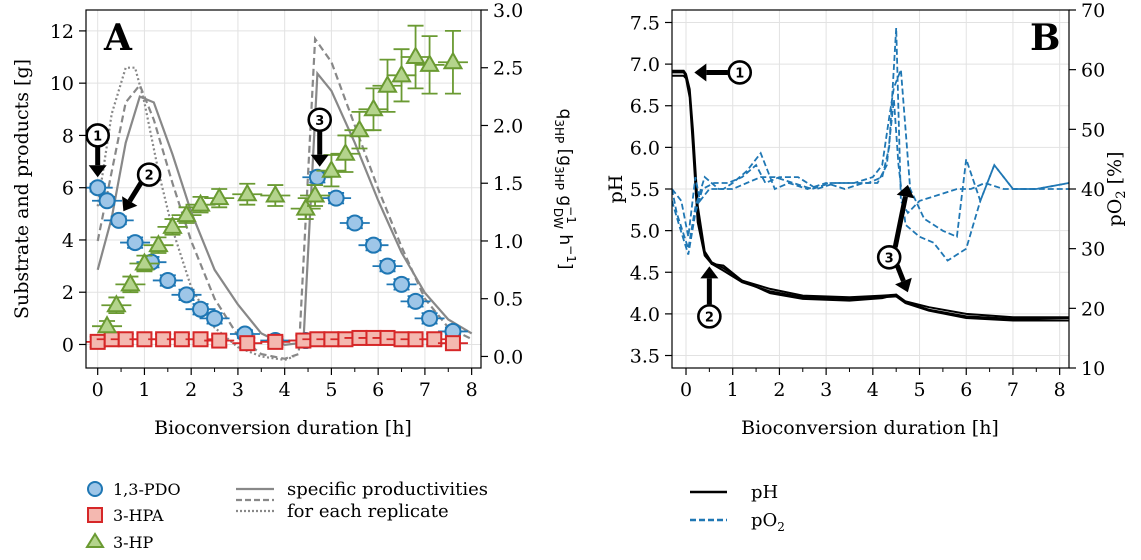  What do you see at coordinates (779, 390) in the screenshot?
I see `panel-b-x-tick-label: 2` at bounding box center [779, 390].